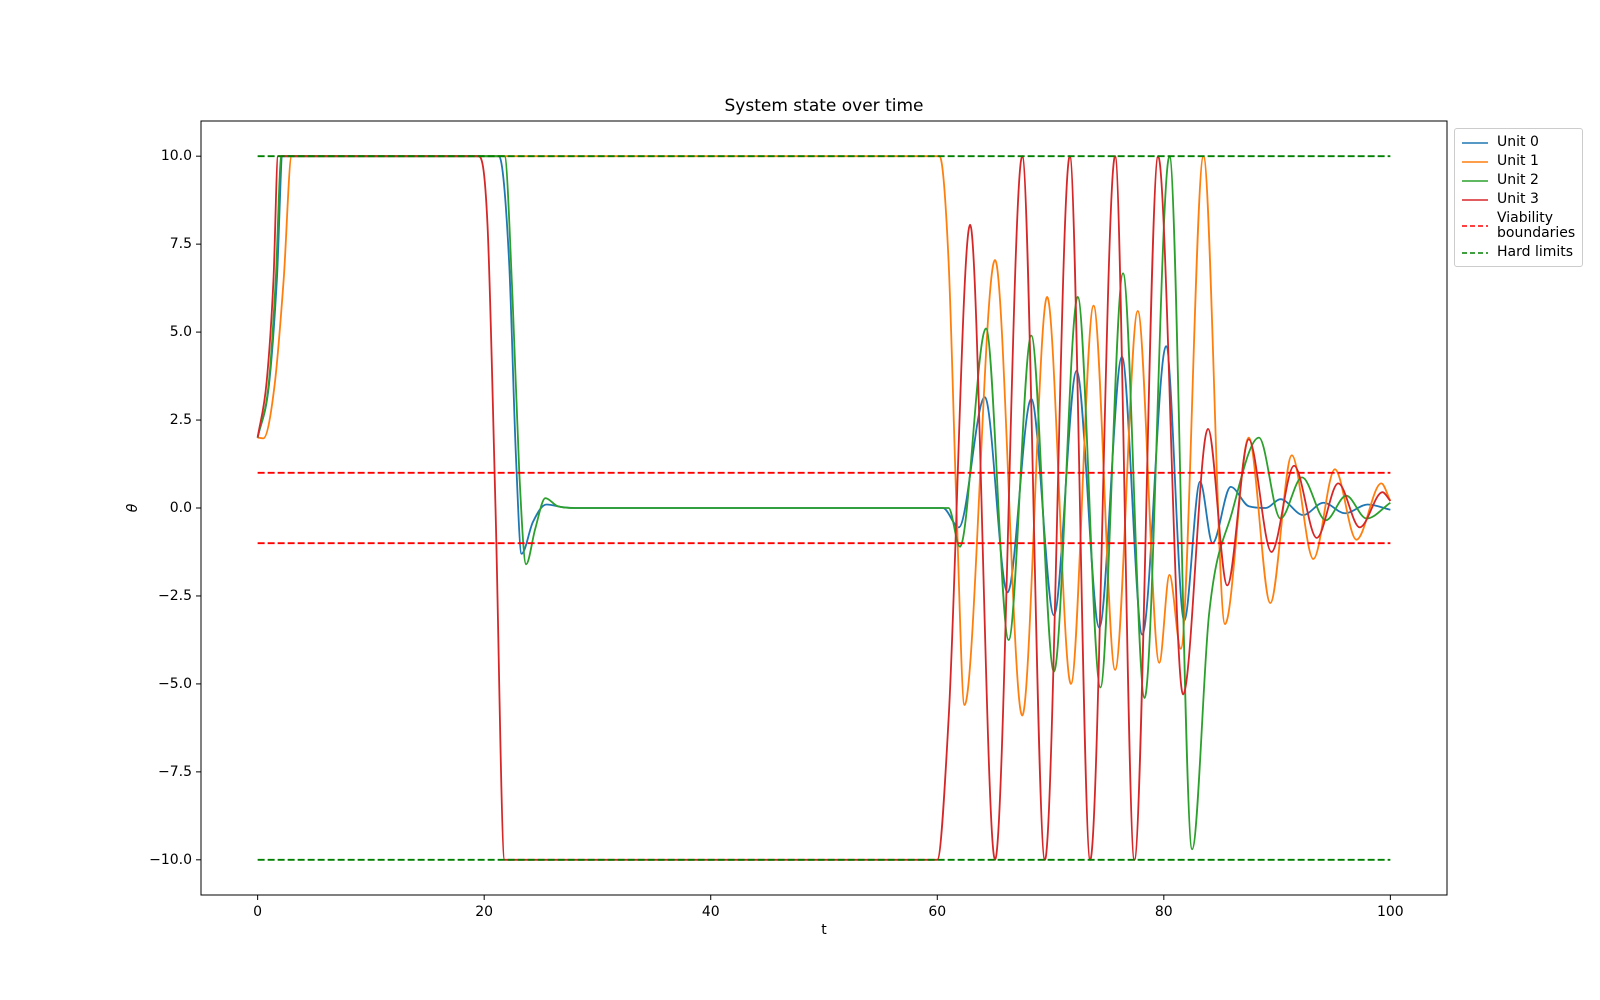 This screenshot has width=1600, height=1000. Describe the element at coordinates (1164, 912) in the screenshot. I see `x-tick-label: 80` at that location.